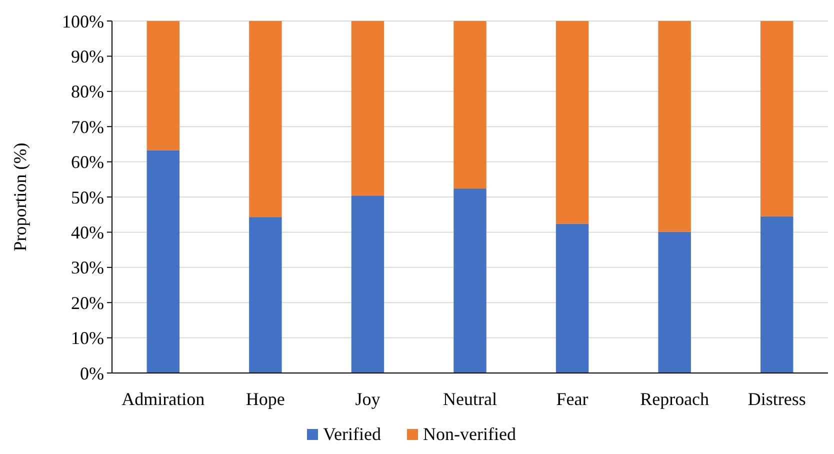 Image resolution: width=834 pixels, height=454 pixels. I want to click on x-tick-label: Admiration, so click(163, 399).